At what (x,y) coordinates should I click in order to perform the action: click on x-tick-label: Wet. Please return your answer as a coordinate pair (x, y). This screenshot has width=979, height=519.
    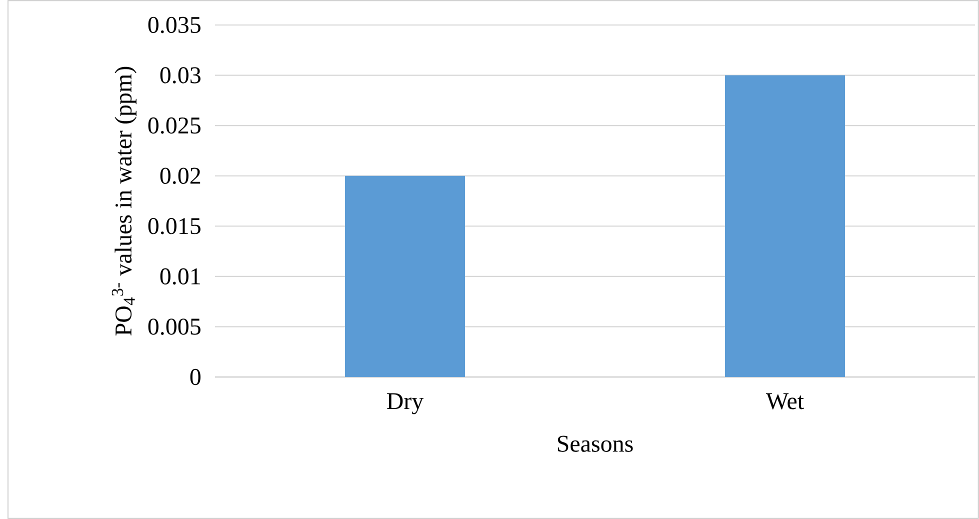
    Looking at the image, I should click on (785, 401).